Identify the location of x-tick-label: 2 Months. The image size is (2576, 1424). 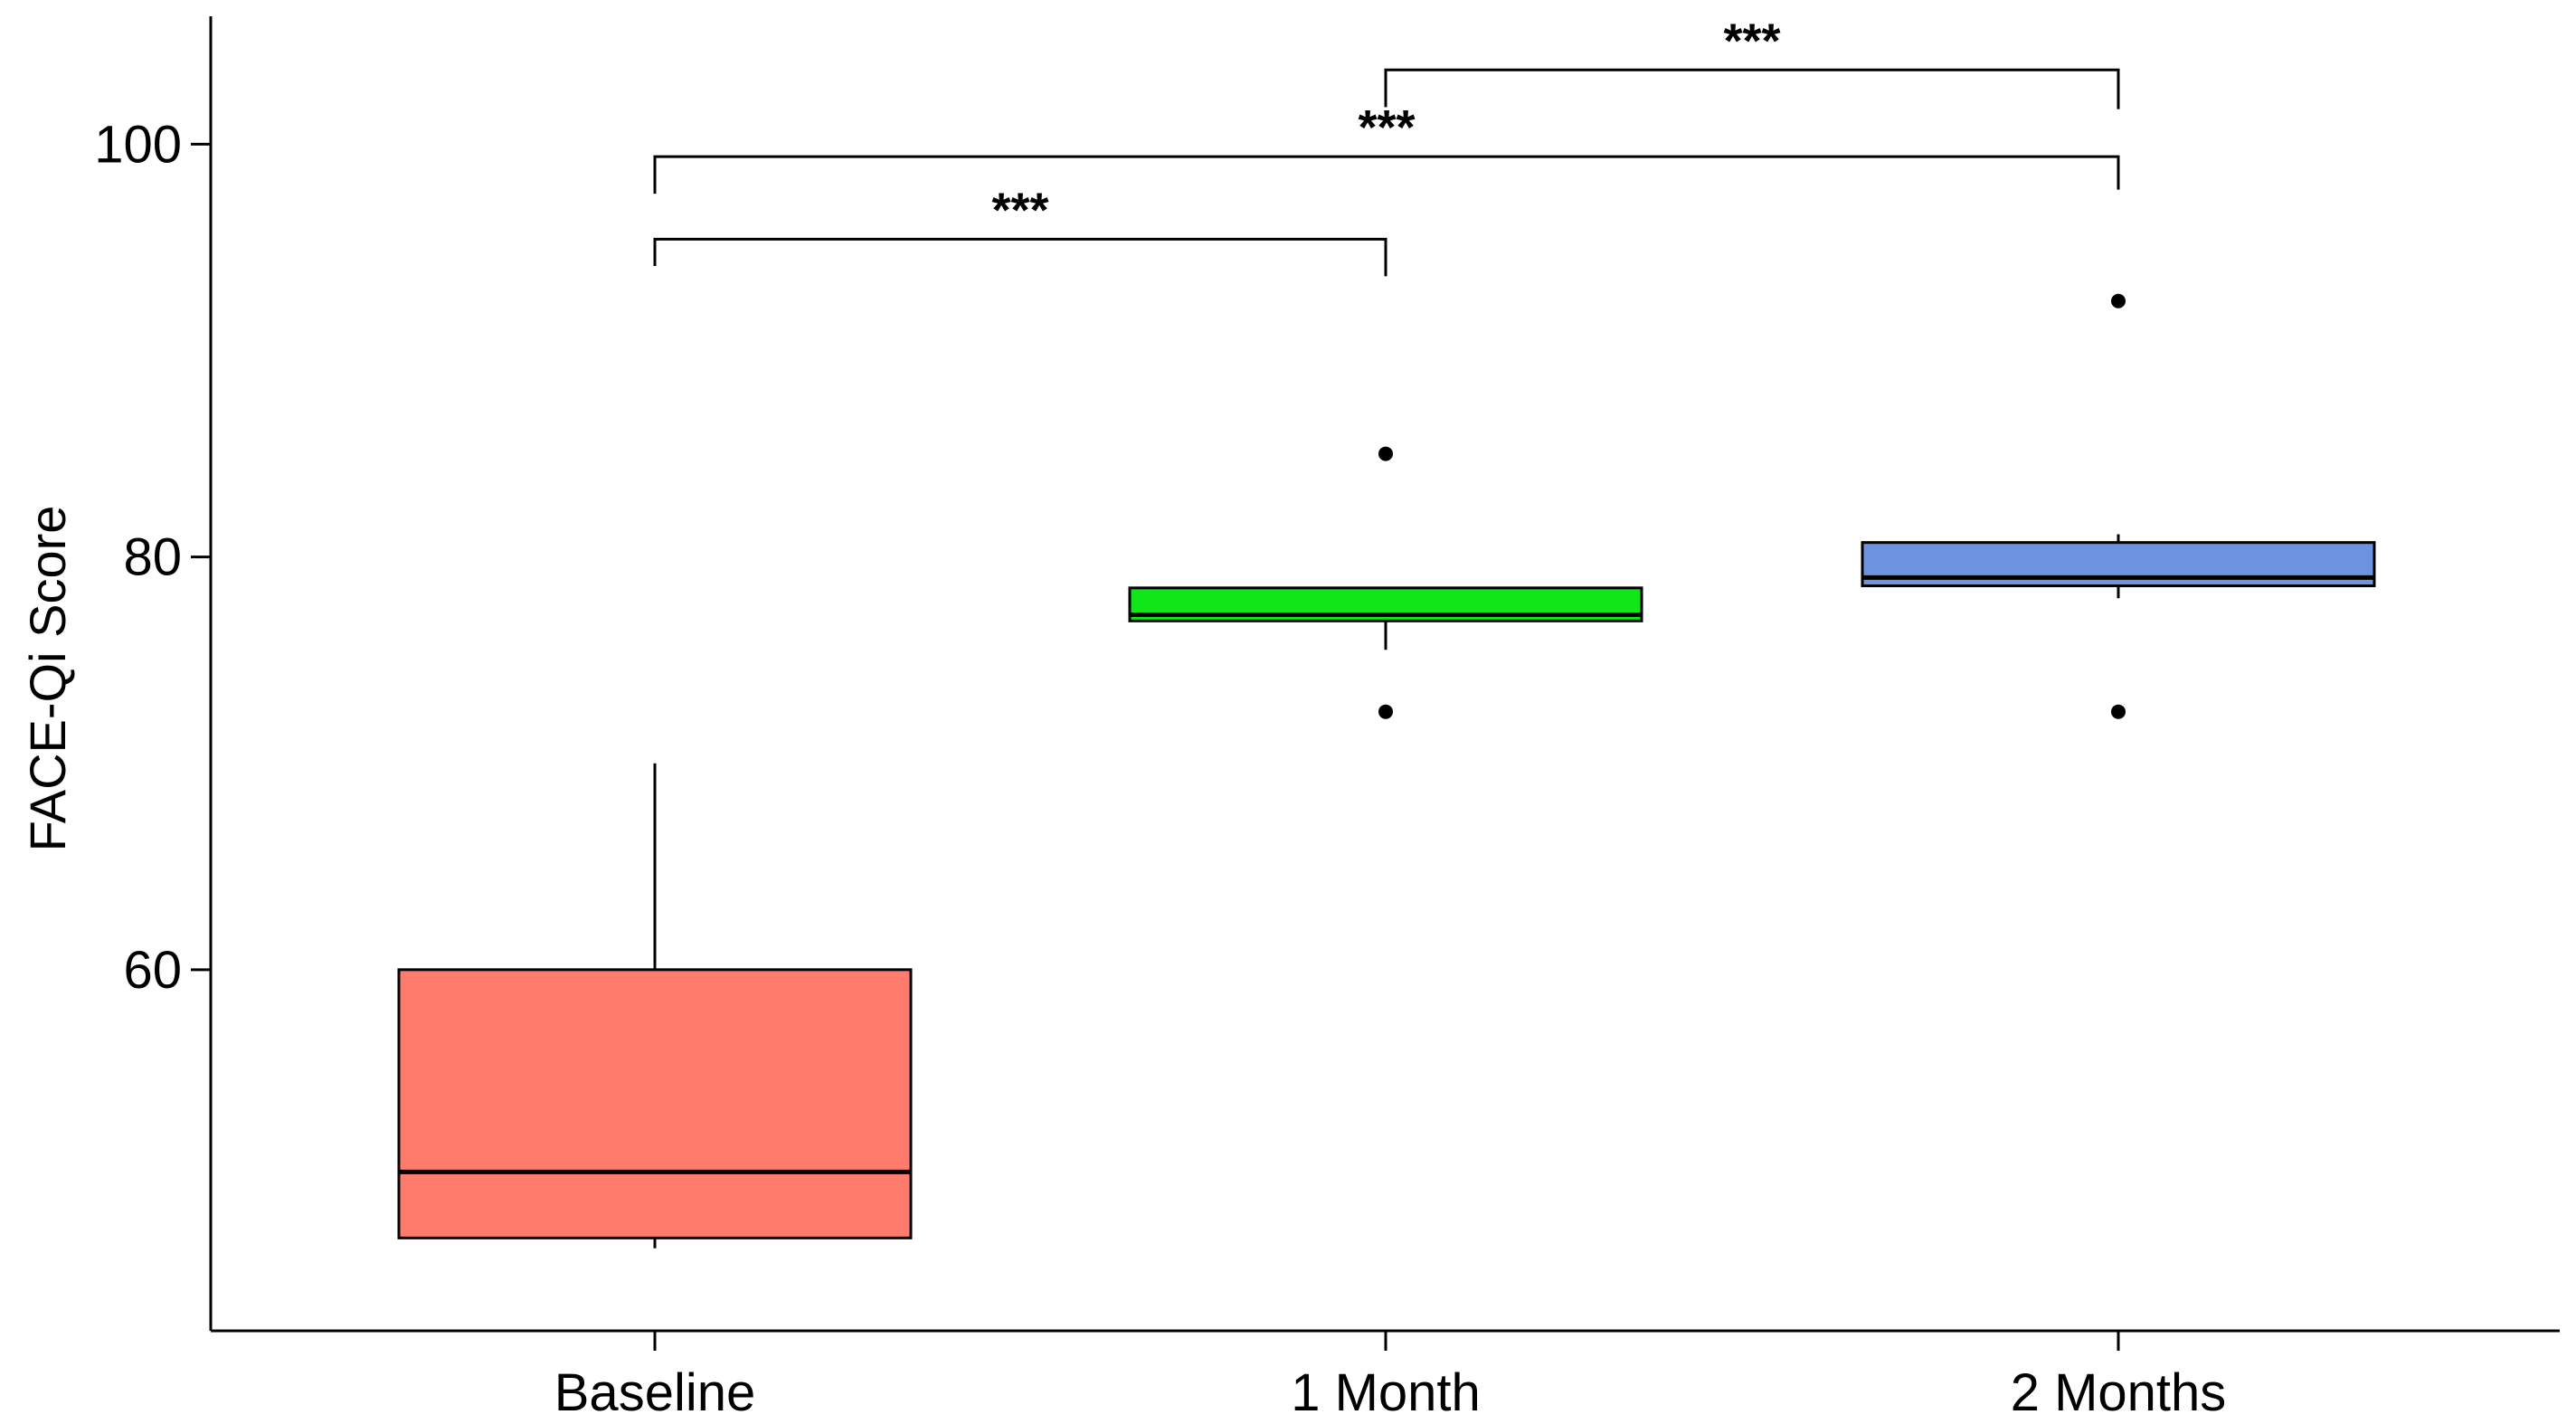
(2119, 1392).